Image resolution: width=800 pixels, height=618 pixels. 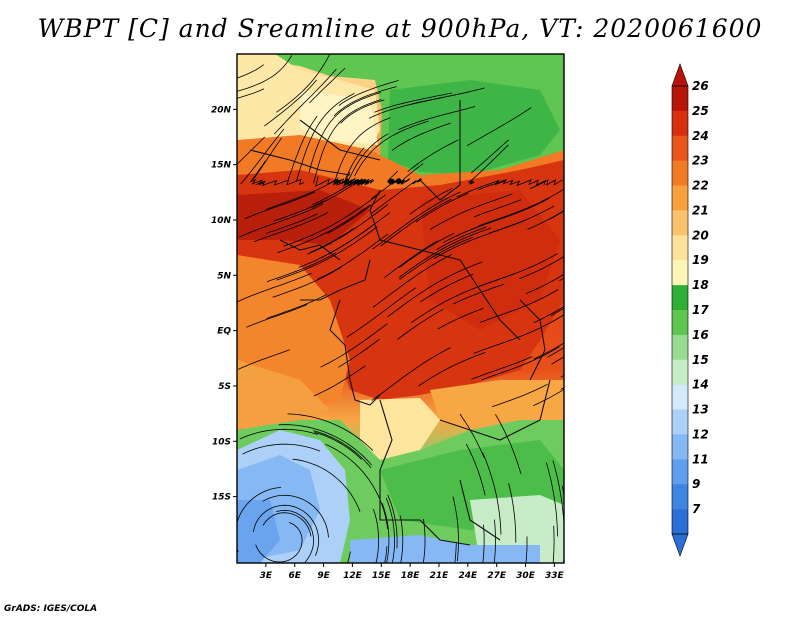 What do you see at coordinates (700, 111) in the screenshot?
I see `colorbar-label: 25` at bounding box center [700, 111].